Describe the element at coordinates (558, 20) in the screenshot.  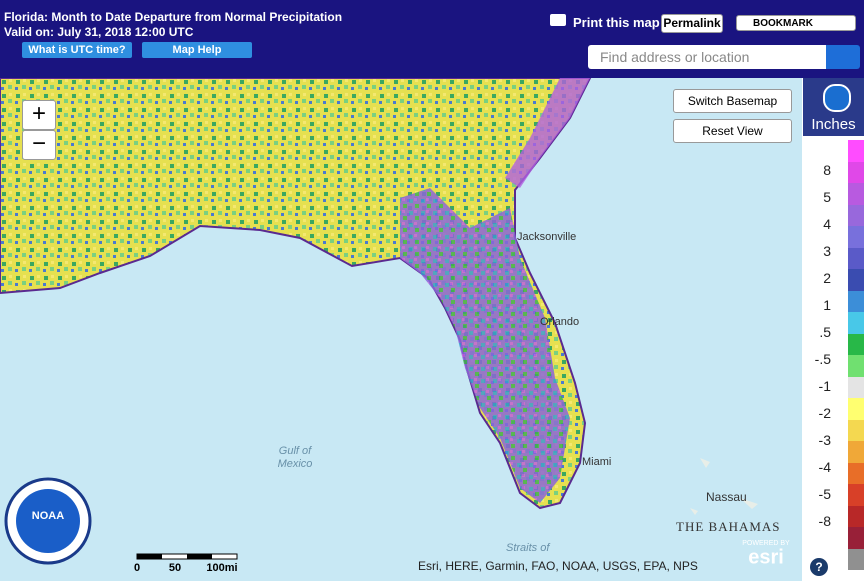
I see `print-icon` at that location.